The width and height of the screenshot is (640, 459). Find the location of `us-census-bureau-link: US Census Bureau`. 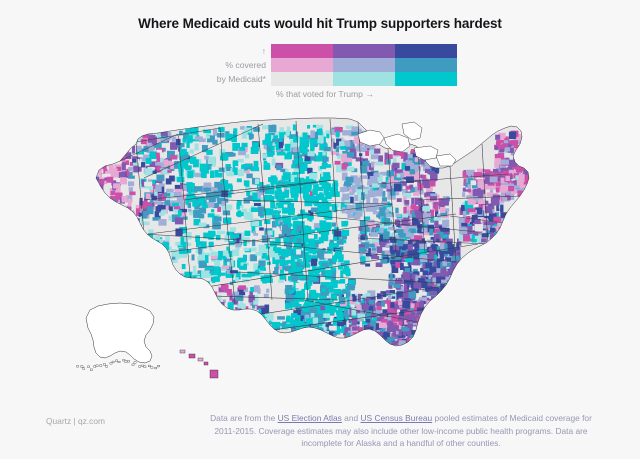

us-census-bureau-link: US Census Bureau is located at coordinates (396, 418).